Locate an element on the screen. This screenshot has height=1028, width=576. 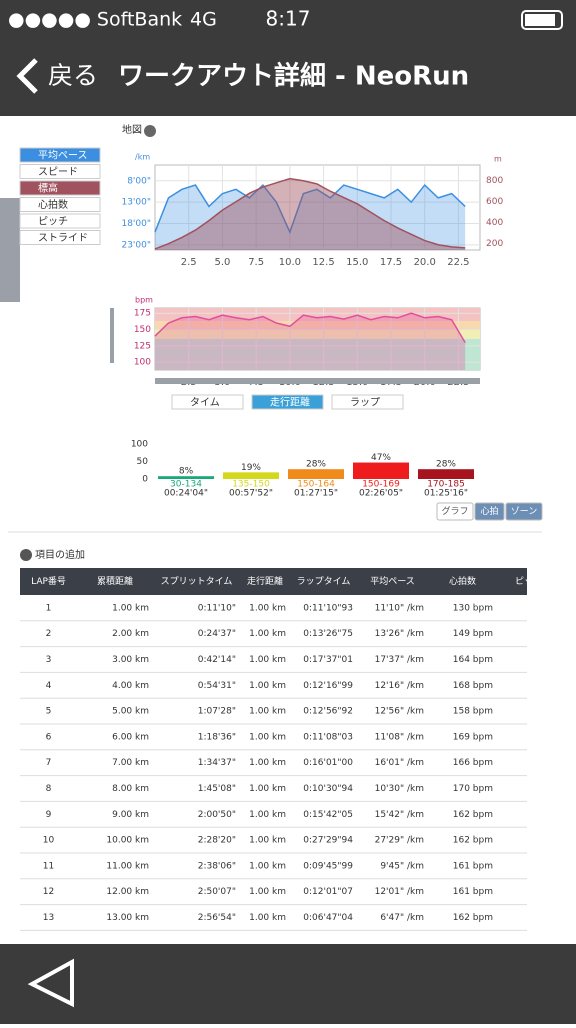
table-cell: 16'01" /km is located at coordinates (399, 763).